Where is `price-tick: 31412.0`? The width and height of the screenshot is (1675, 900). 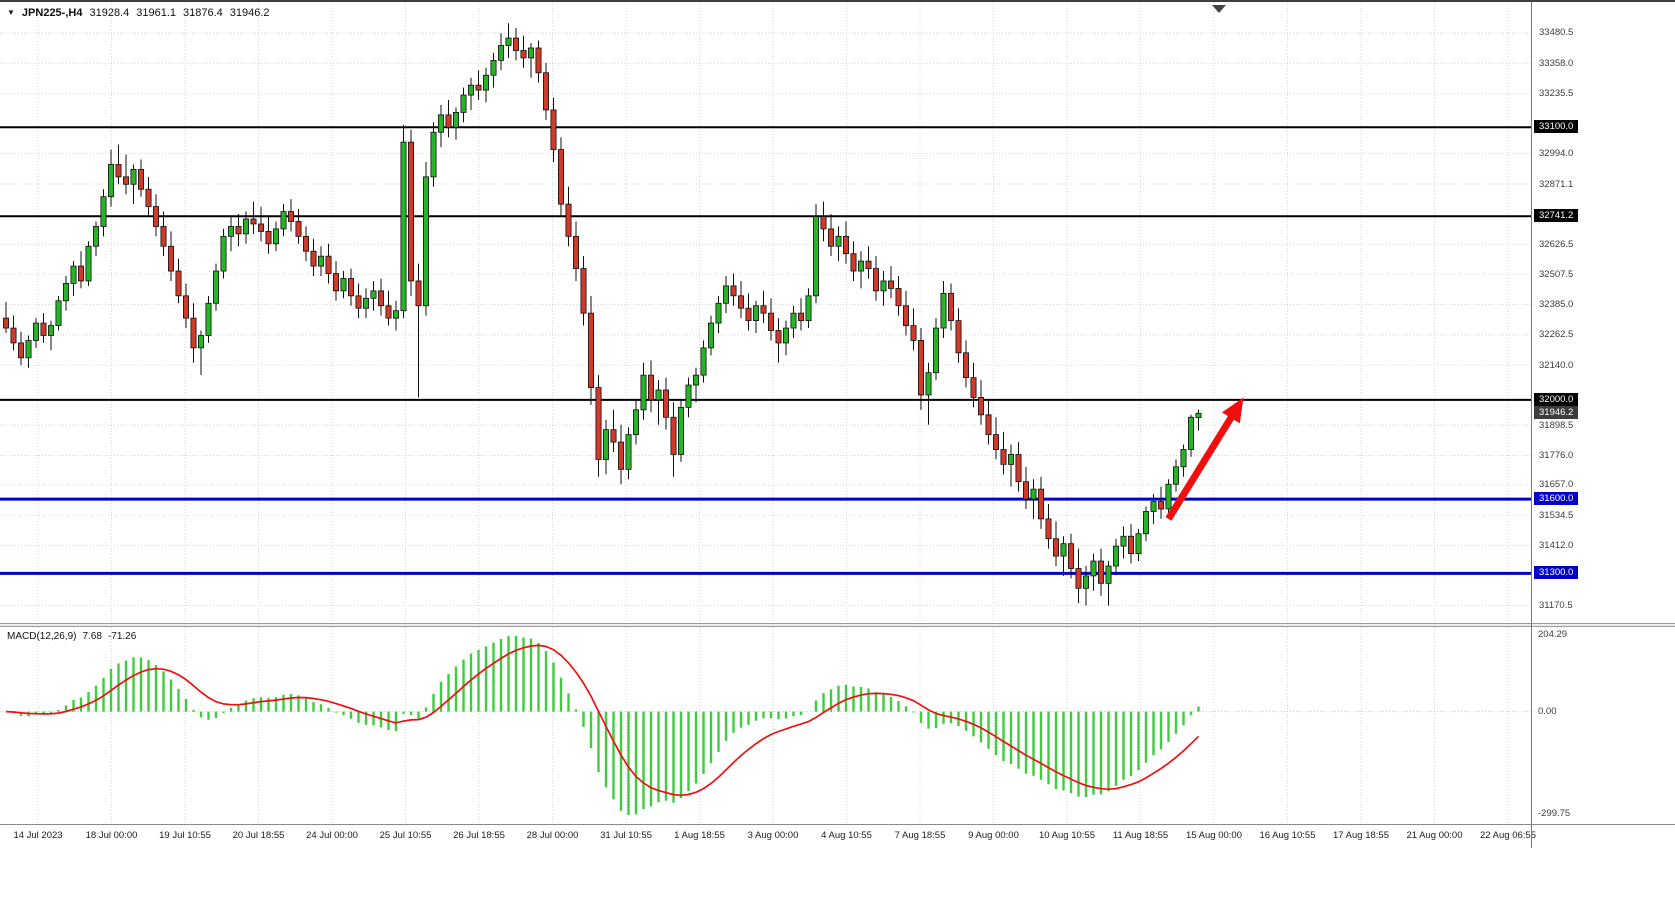 price-tick: 31412.0 is located at coordinates (1556, 546).